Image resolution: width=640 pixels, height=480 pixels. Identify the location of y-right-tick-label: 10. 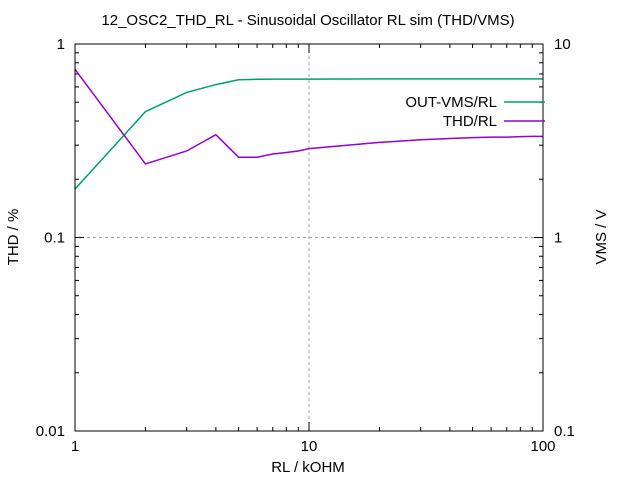
(562, 44).